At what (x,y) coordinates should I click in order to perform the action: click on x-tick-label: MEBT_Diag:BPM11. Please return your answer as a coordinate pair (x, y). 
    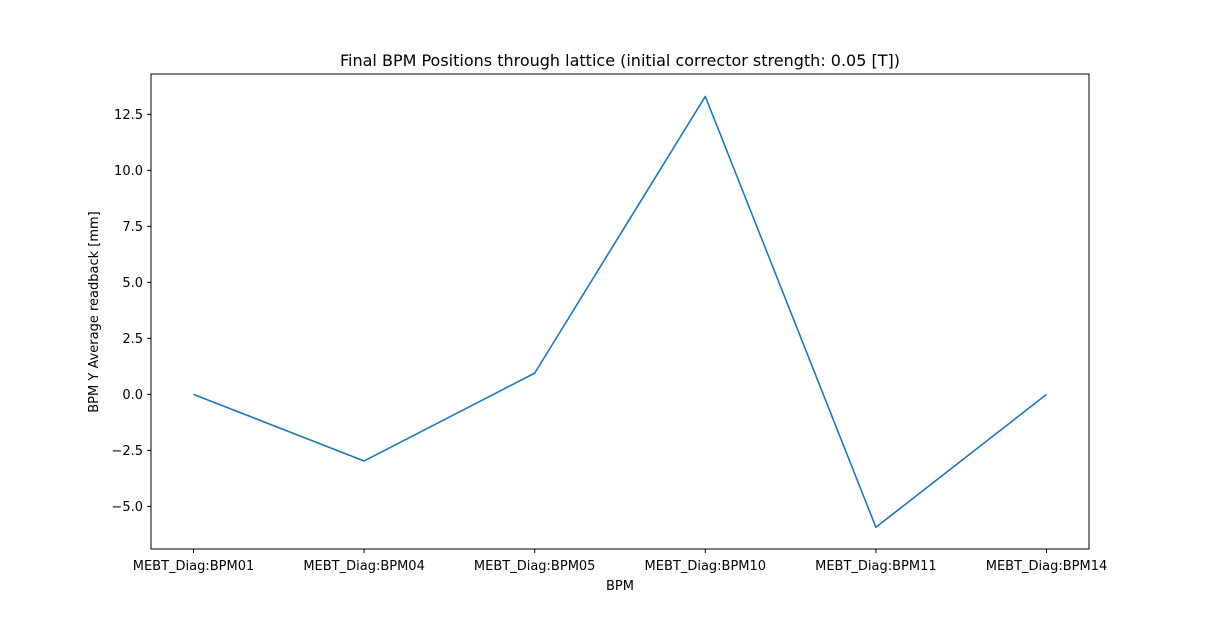
    Looking at the image, I should click on (876, 566).